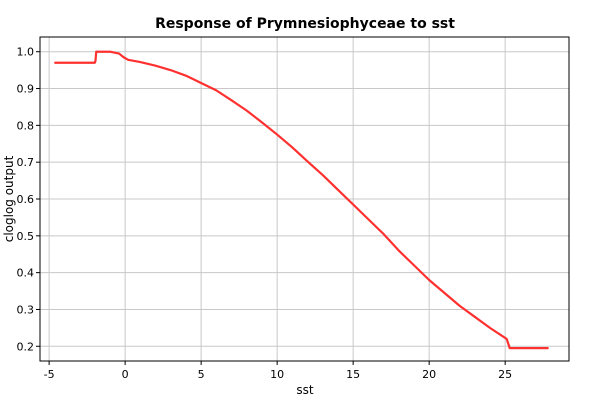 The height and width of the screenshot is (400, 600). Describe the element at coordinates (26, 162) in the screenshot. I see `y-tick-label: 0.7` at that location.